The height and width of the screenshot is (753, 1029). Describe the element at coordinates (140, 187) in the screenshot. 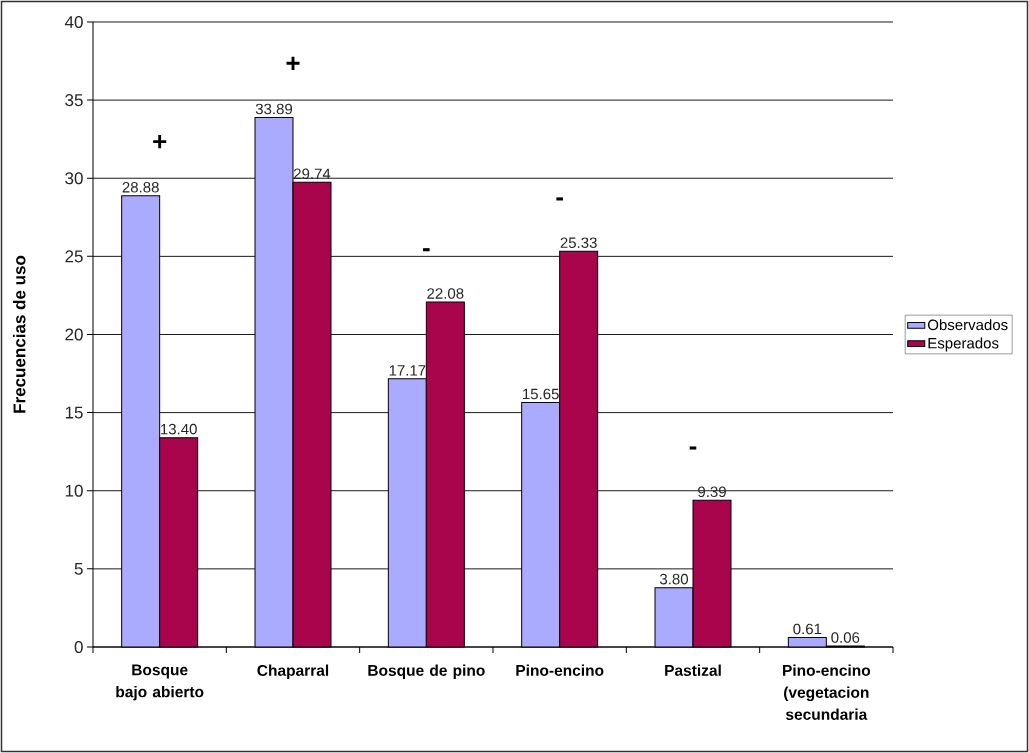

I see `data-label: 28.88` at that location.